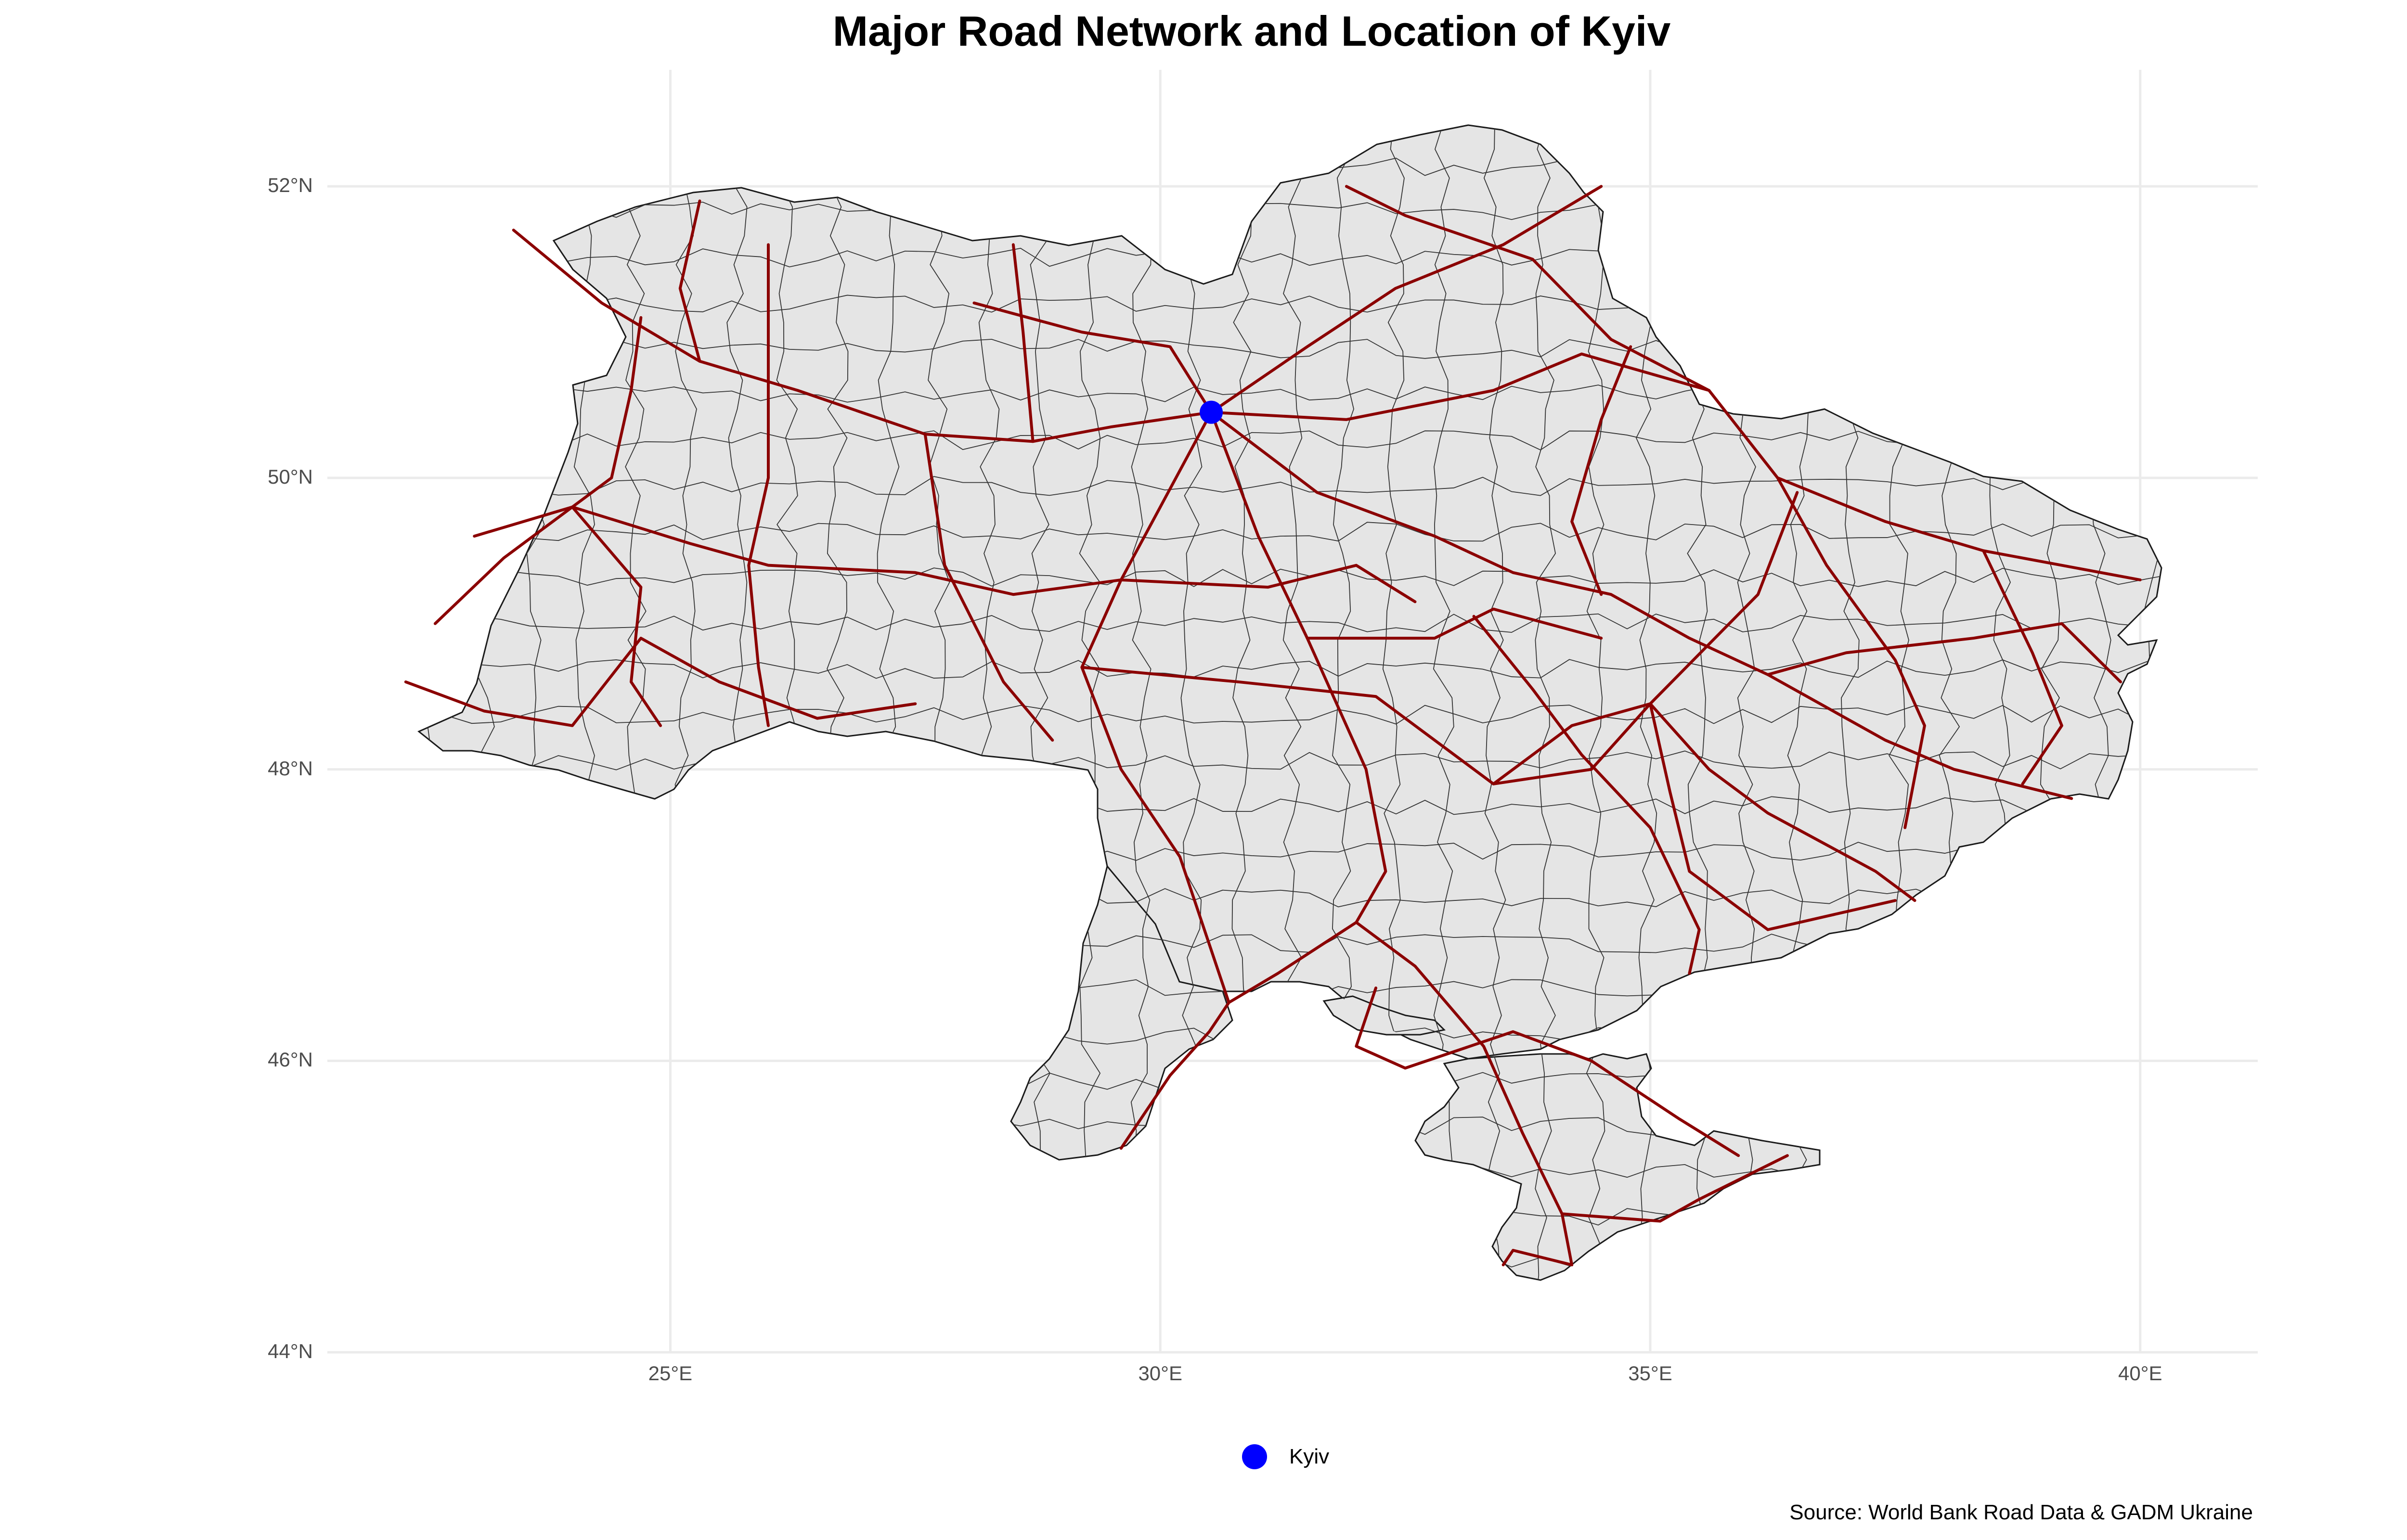 The height and width of the screenshot is (1540, 2407). I want to click on odesa-southwest-shape, so click(1121, 1012).